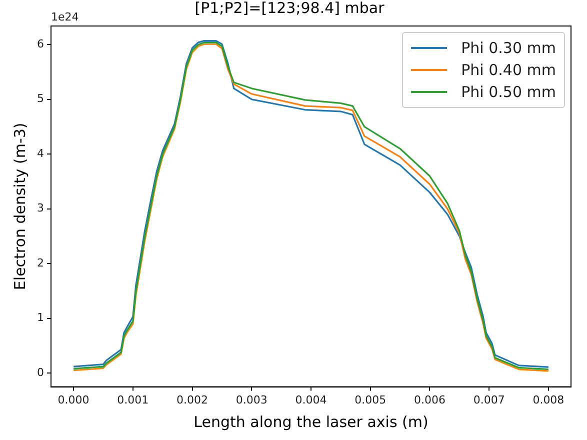 The width and height of the screenshot is (587, 440). Describe the element at coordinates (40, 43) in the screenshot. I see `y-tick-label: 6` at that location.